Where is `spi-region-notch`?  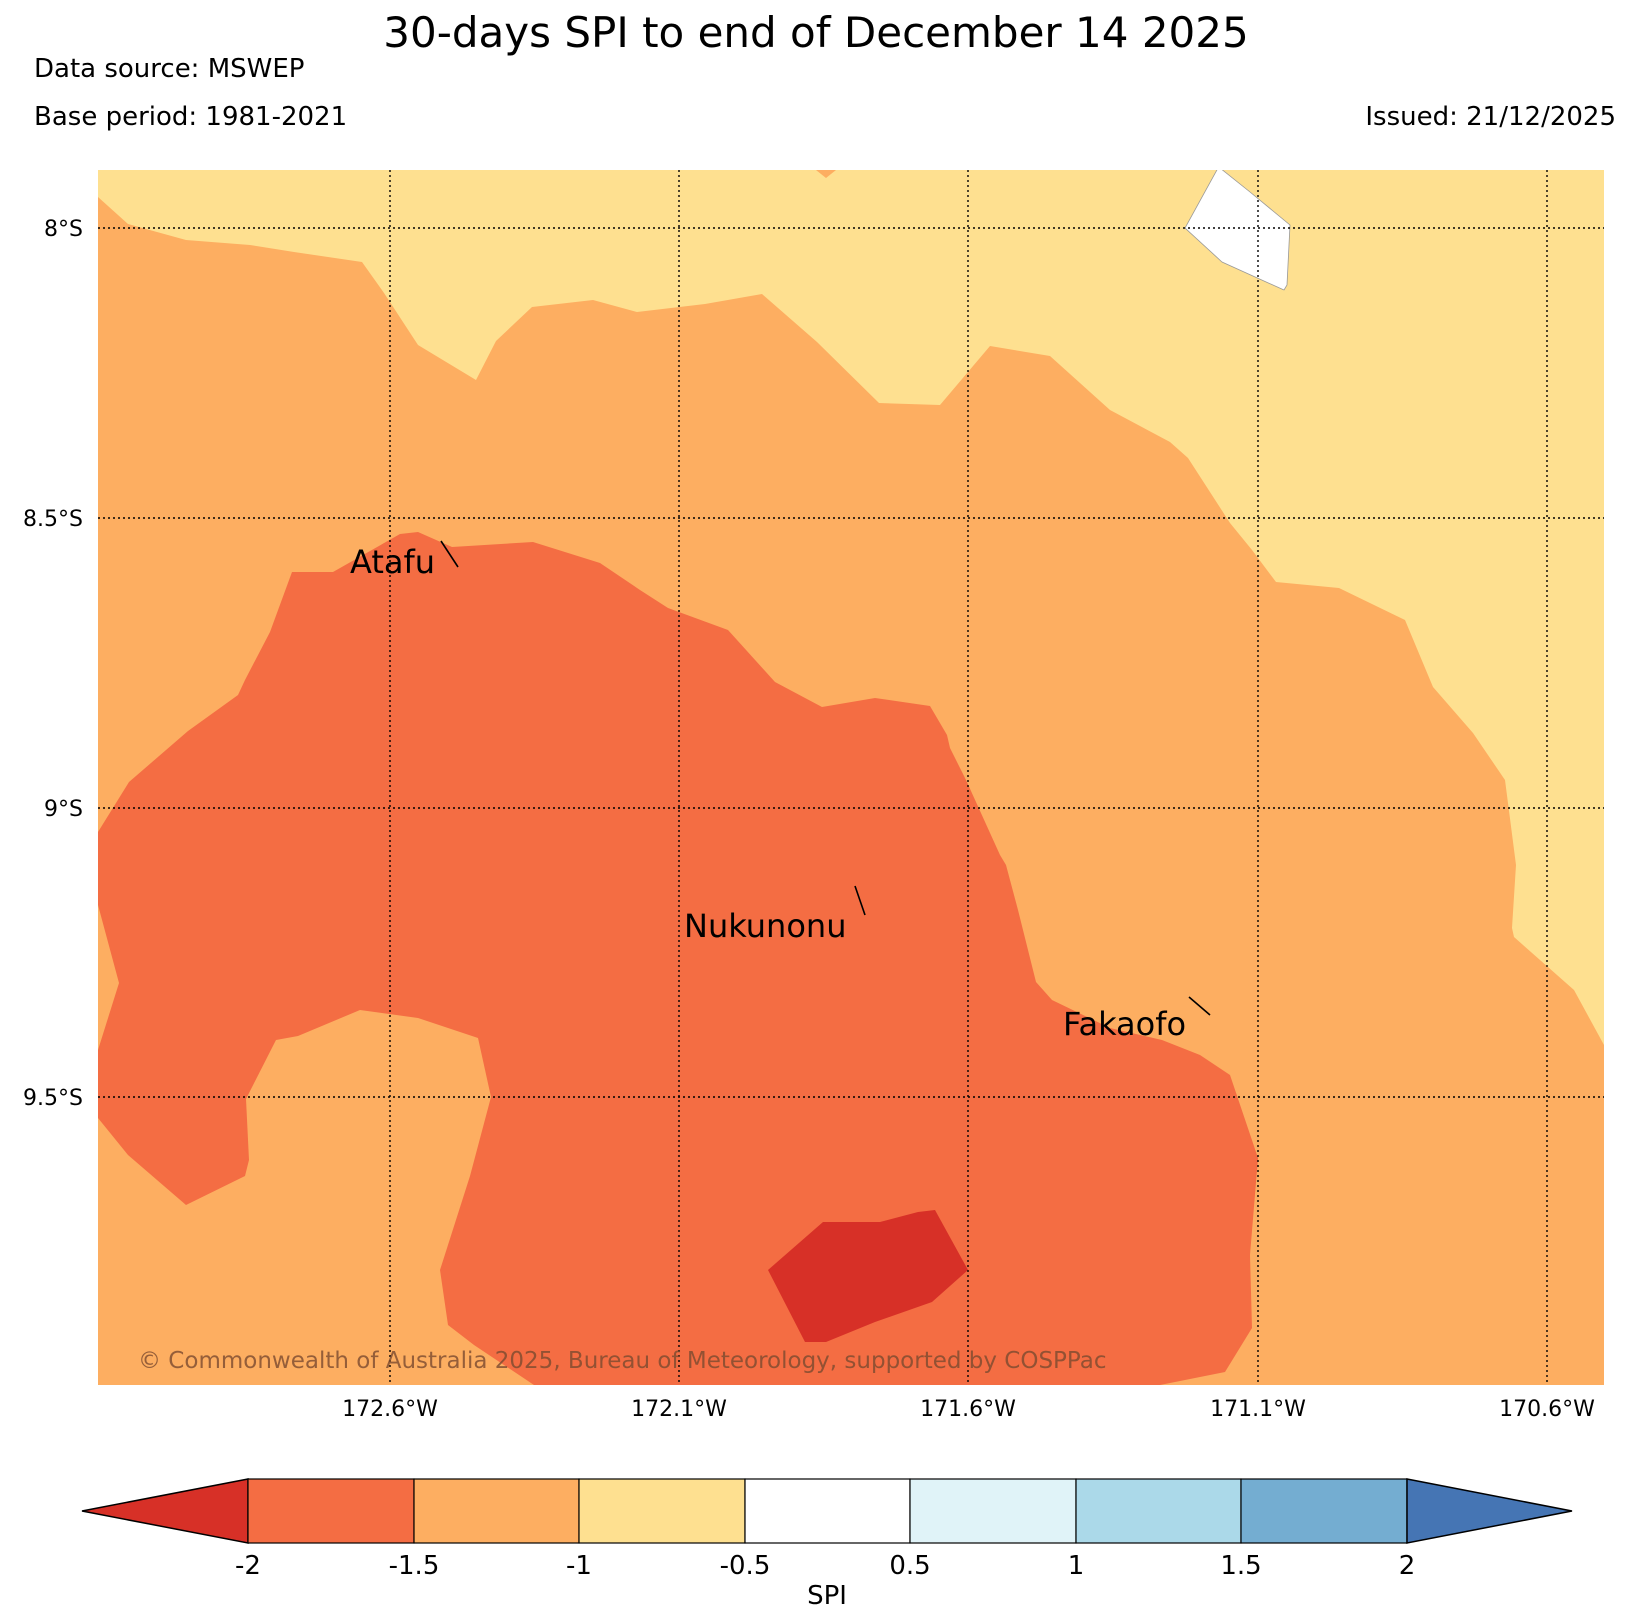
spi-region-notch is located at coordinates (826, 174).